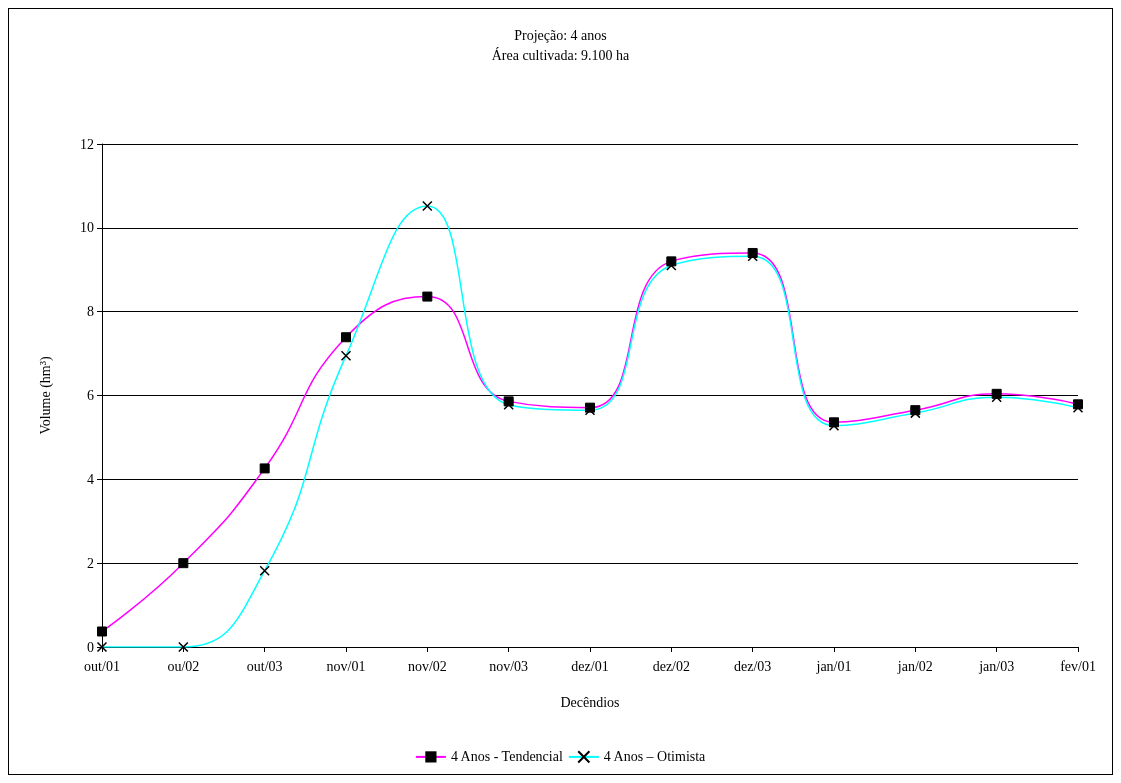 The image size is (1121, 783). I want to click on x-tick-label: dez/03, so click(753, 666).